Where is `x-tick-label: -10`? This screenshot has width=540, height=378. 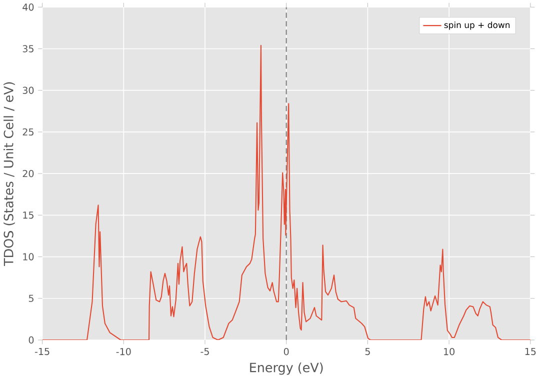
x-tick-label: -10 is located at coordinates (123, 352).